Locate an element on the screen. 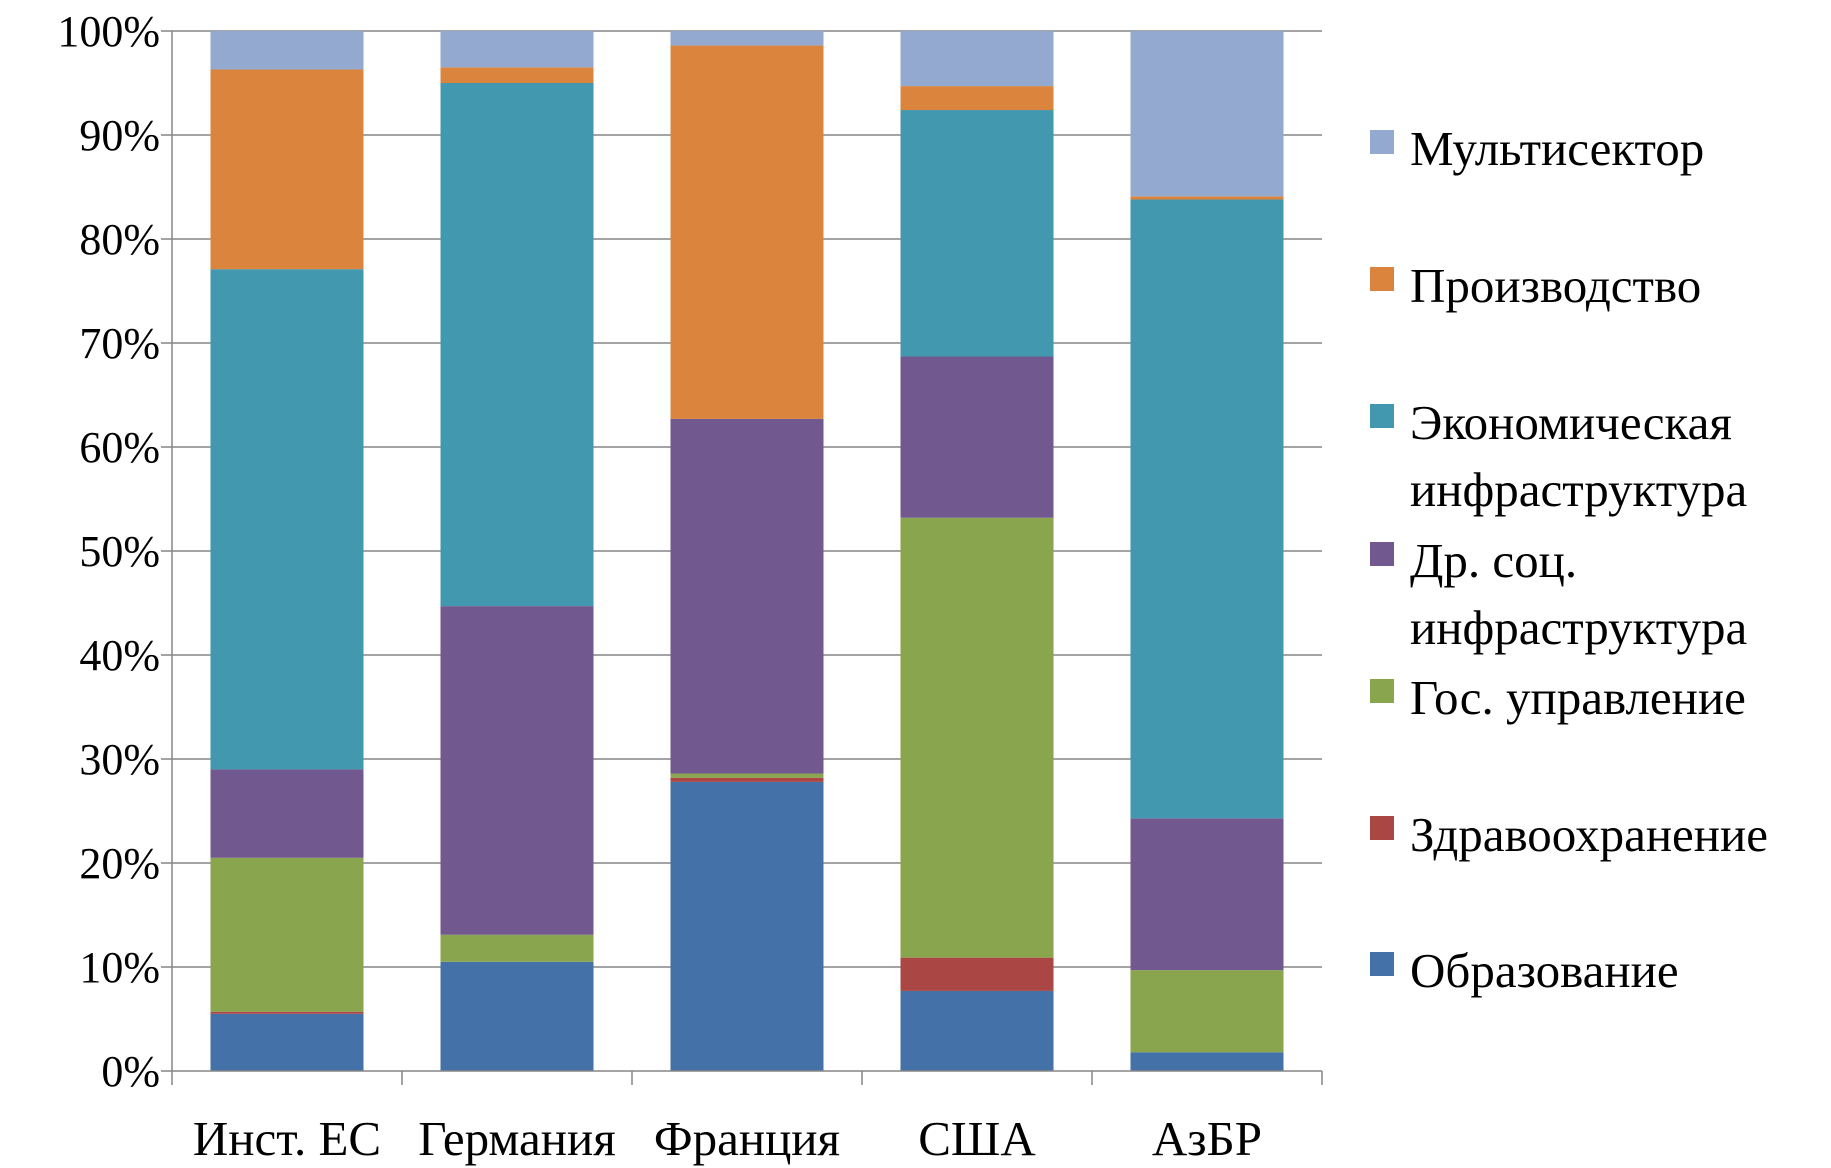  x-axis-tick-labels: Инст. ЕС Германия Франция США АзБР is located at coordinates (727, 1138).